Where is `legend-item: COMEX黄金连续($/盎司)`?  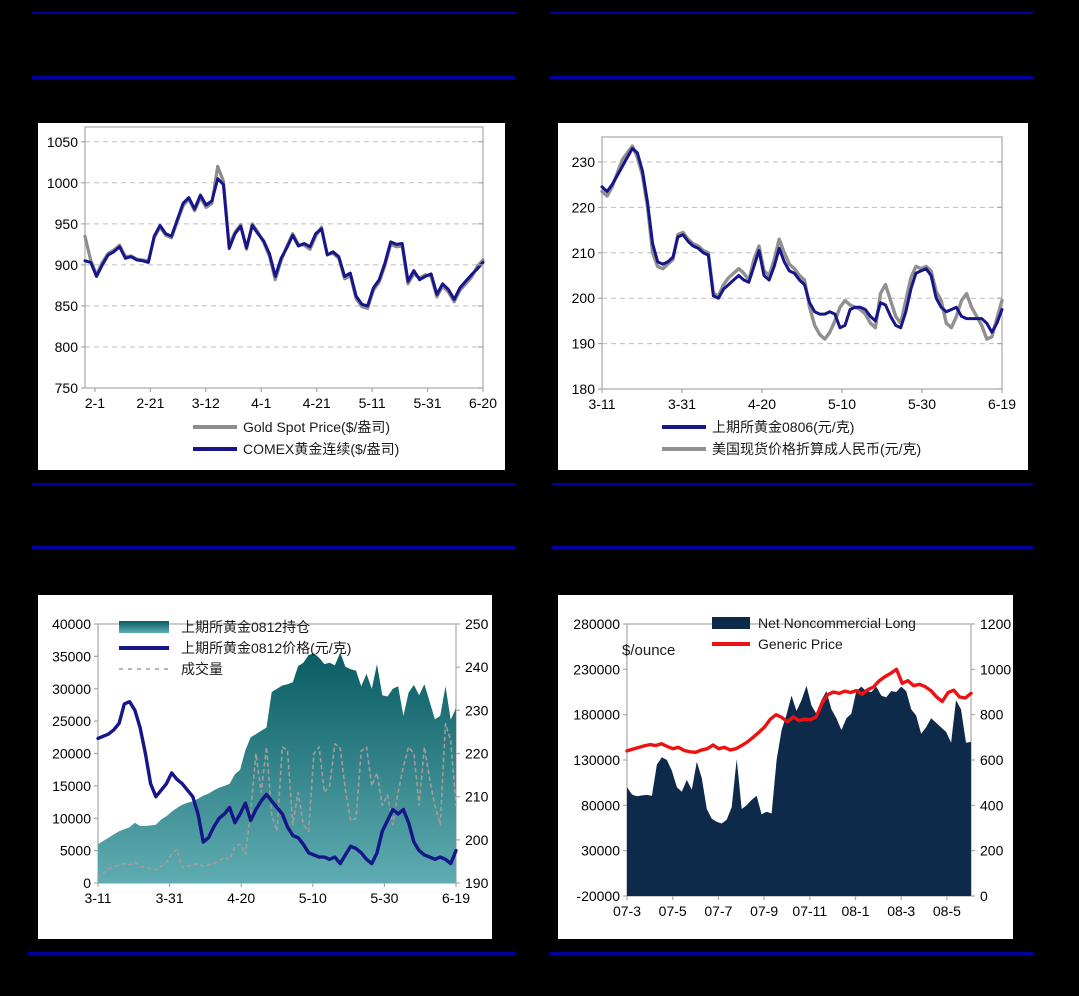 legend-item: COMEX黄金连续($/盎司) is located at coordinates (296, 449).